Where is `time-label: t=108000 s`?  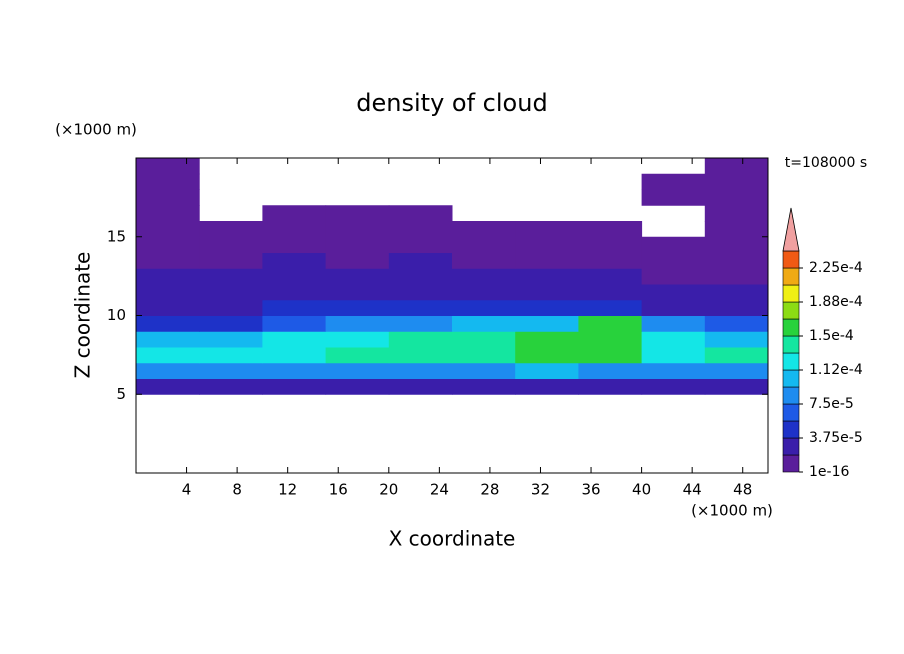 time-label: t=108000 s is located at coordinates (826, 163).